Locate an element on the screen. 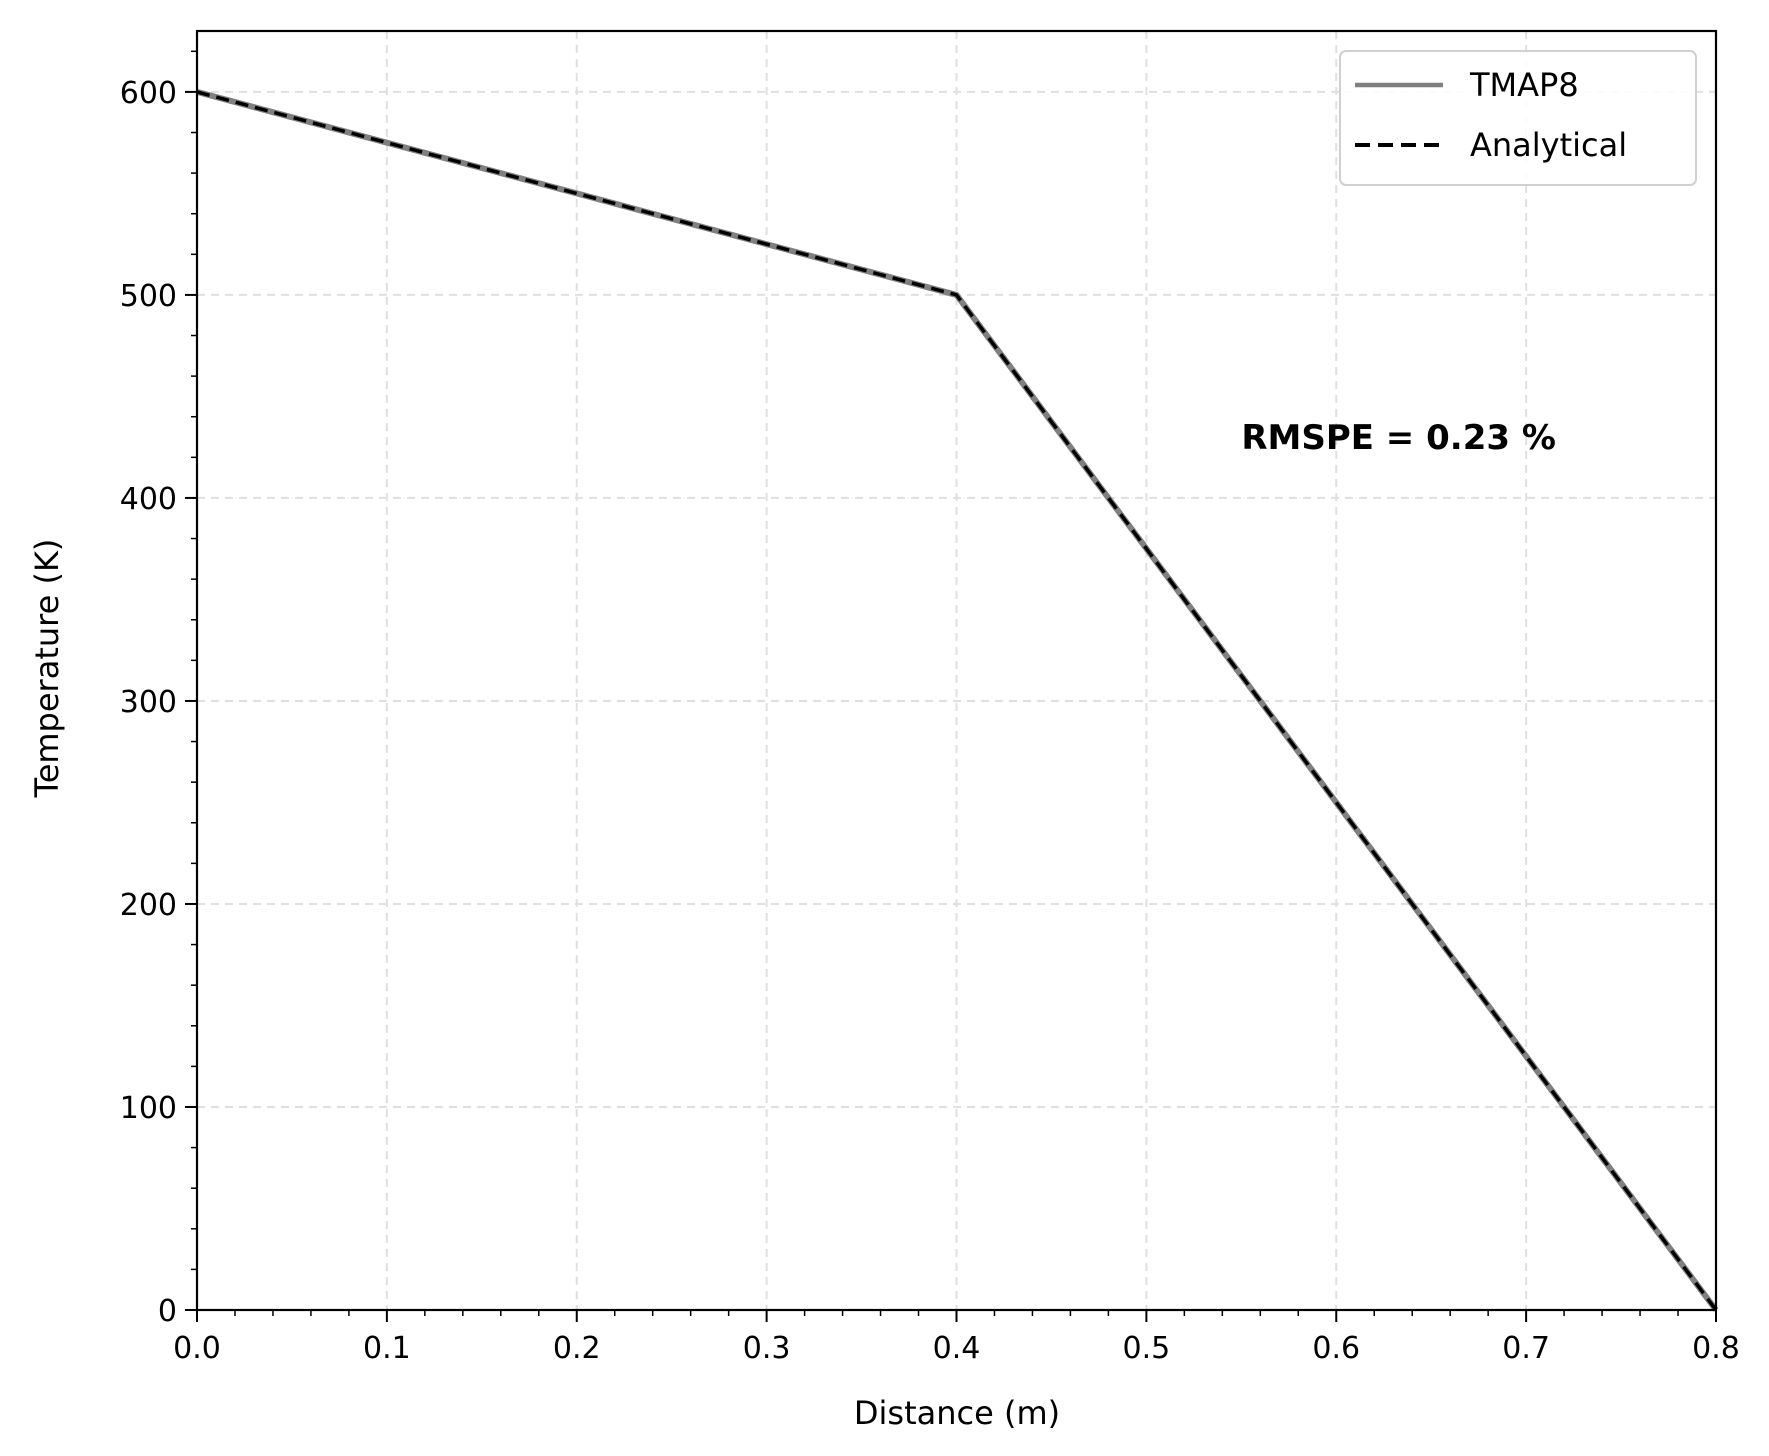 This screenshot has height=1456, width=1769. x-tick-label: 0.0 is located at coordinates (197, 1348).